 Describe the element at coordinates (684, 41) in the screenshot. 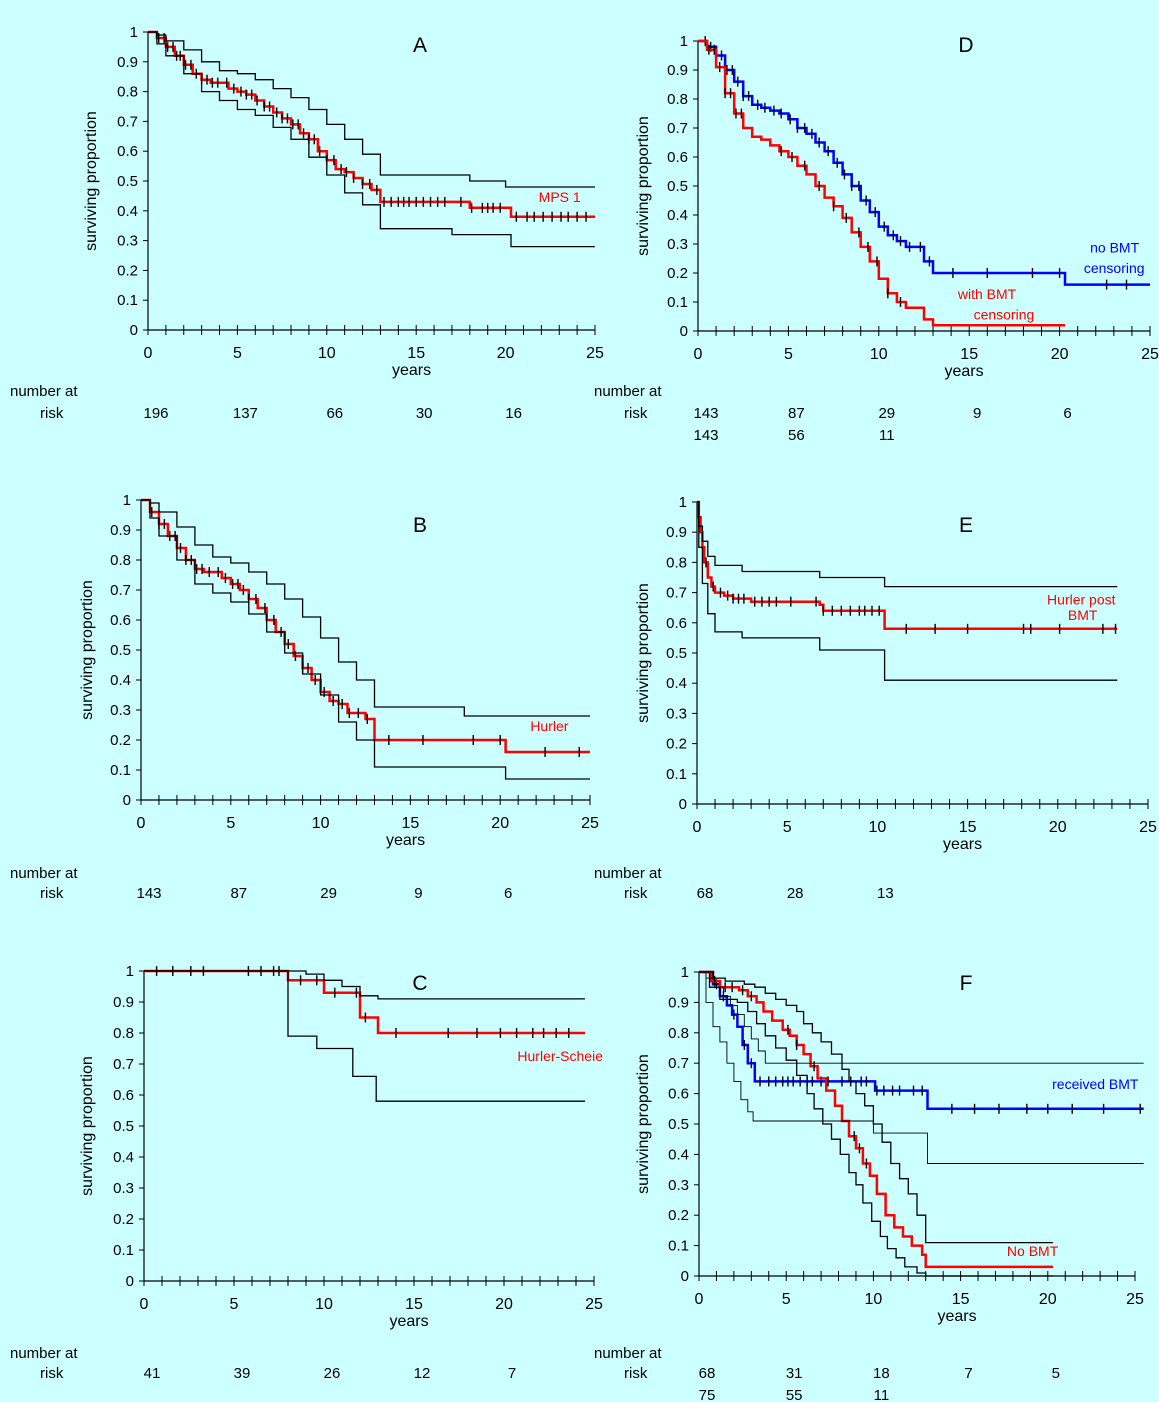

I see `panel-d-y-tick-label: 1` at that location.